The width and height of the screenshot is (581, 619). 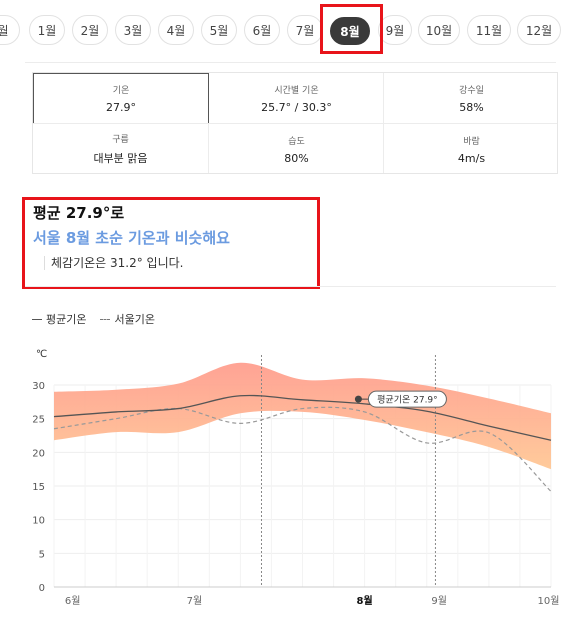 What do you see at coordinates (37, 319) in the screenshot?
I see `solid-line-icon` at bounding box center [37, 319].